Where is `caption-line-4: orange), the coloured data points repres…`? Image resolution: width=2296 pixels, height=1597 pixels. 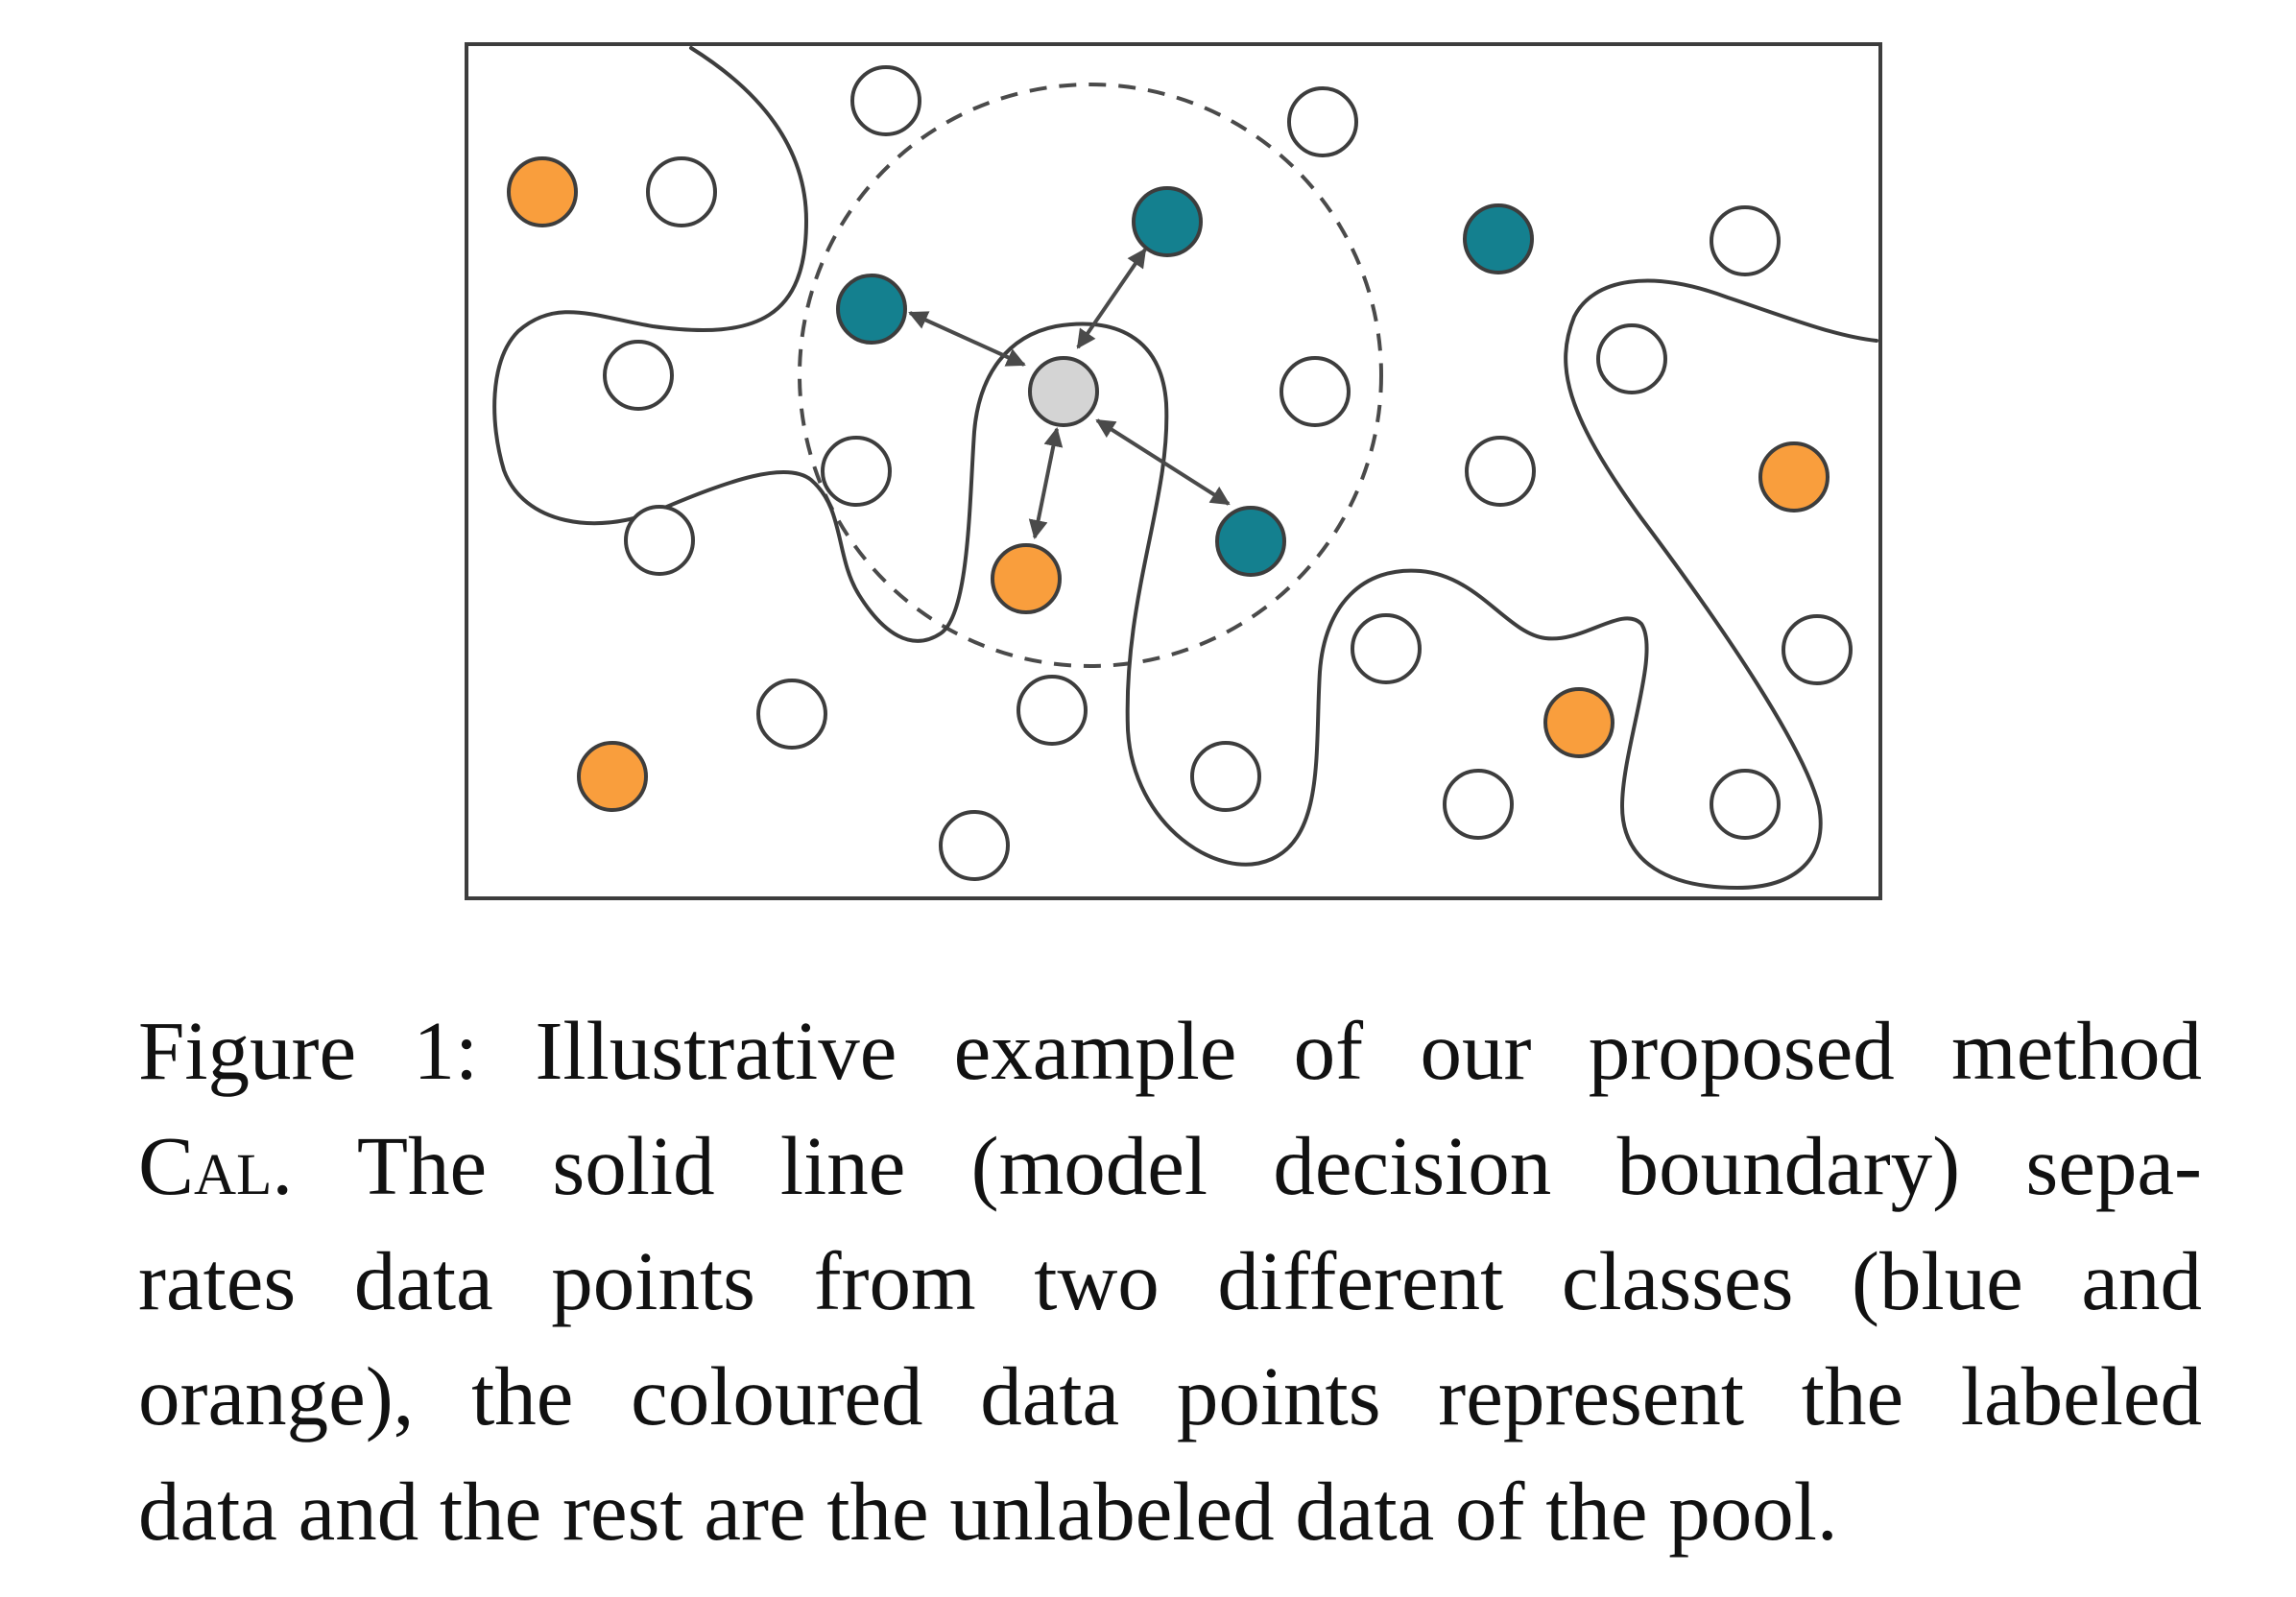
caption-line-4: orange), the coloured data points repres… is located at coordinates (1170, 1395).